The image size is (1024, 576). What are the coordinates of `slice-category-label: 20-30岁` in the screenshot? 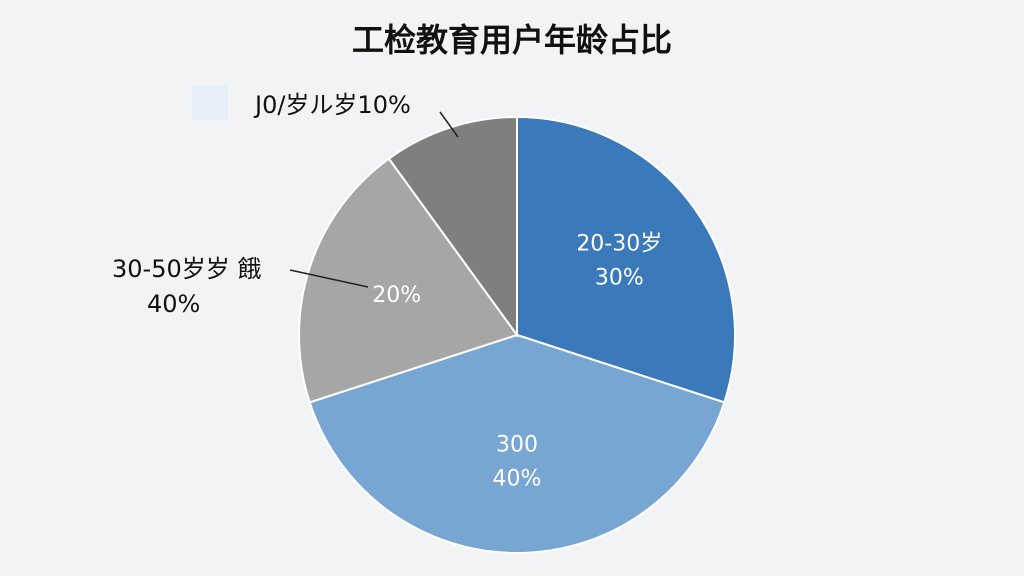 It's located at (619, 244).